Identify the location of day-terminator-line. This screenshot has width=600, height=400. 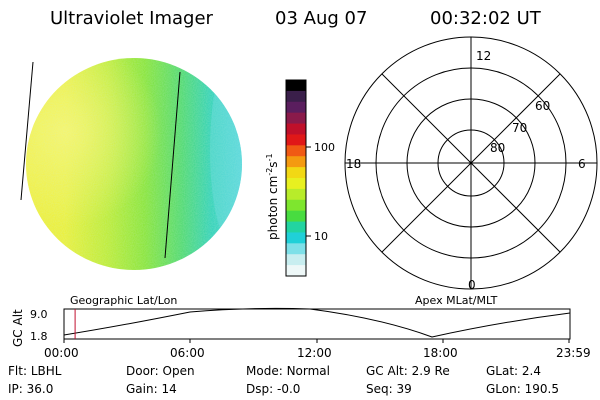
(27, 131).